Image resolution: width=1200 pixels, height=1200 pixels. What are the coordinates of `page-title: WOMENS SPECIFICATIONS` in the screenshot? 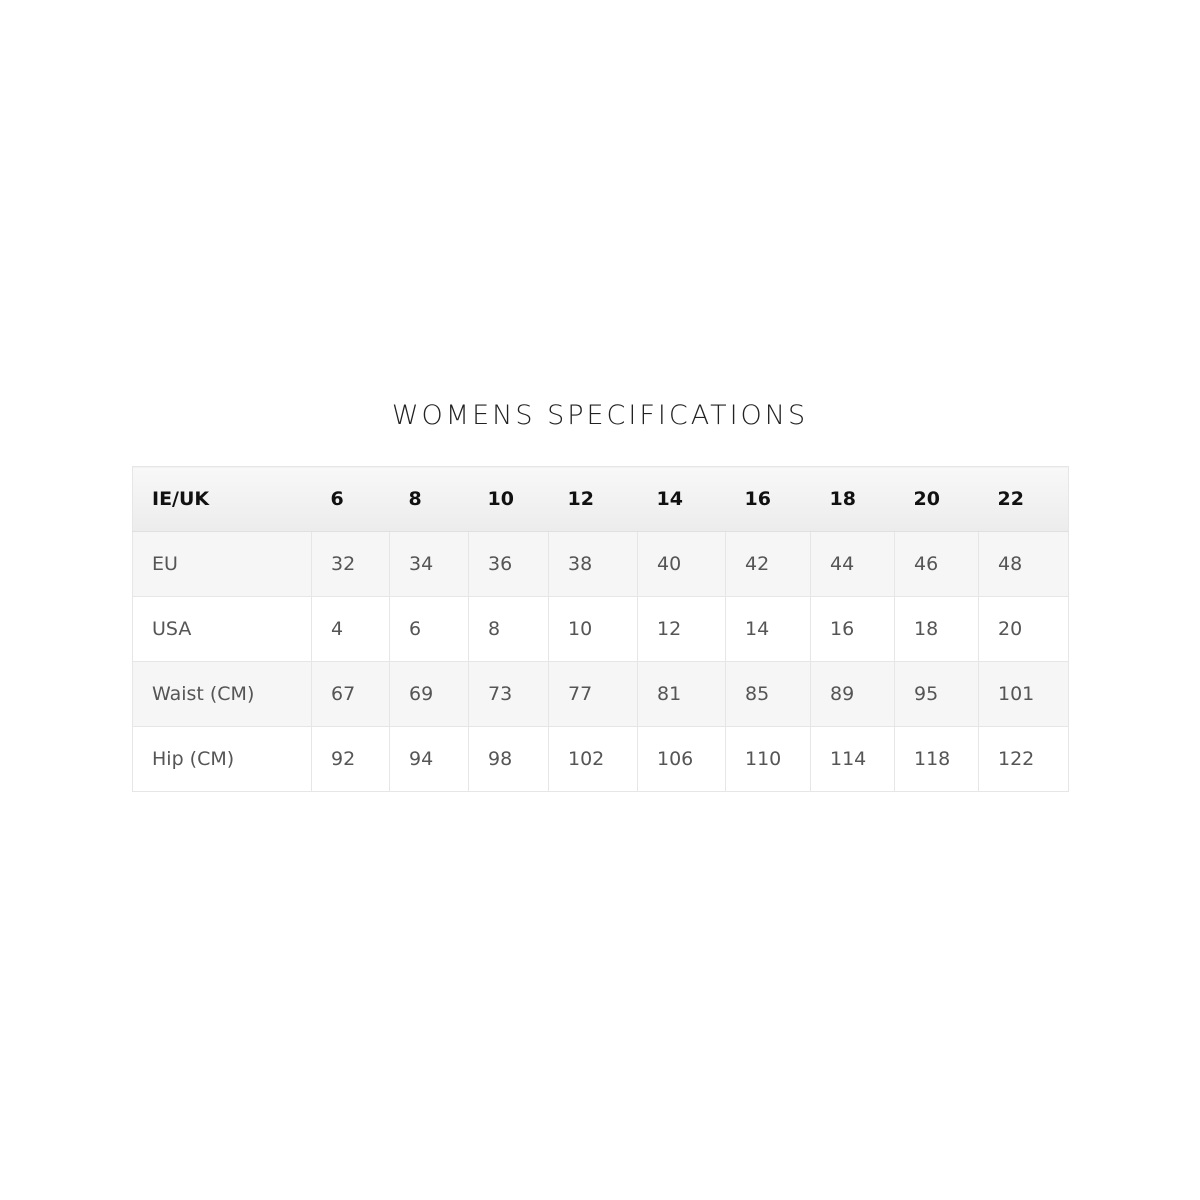 It's located at (600, 415).